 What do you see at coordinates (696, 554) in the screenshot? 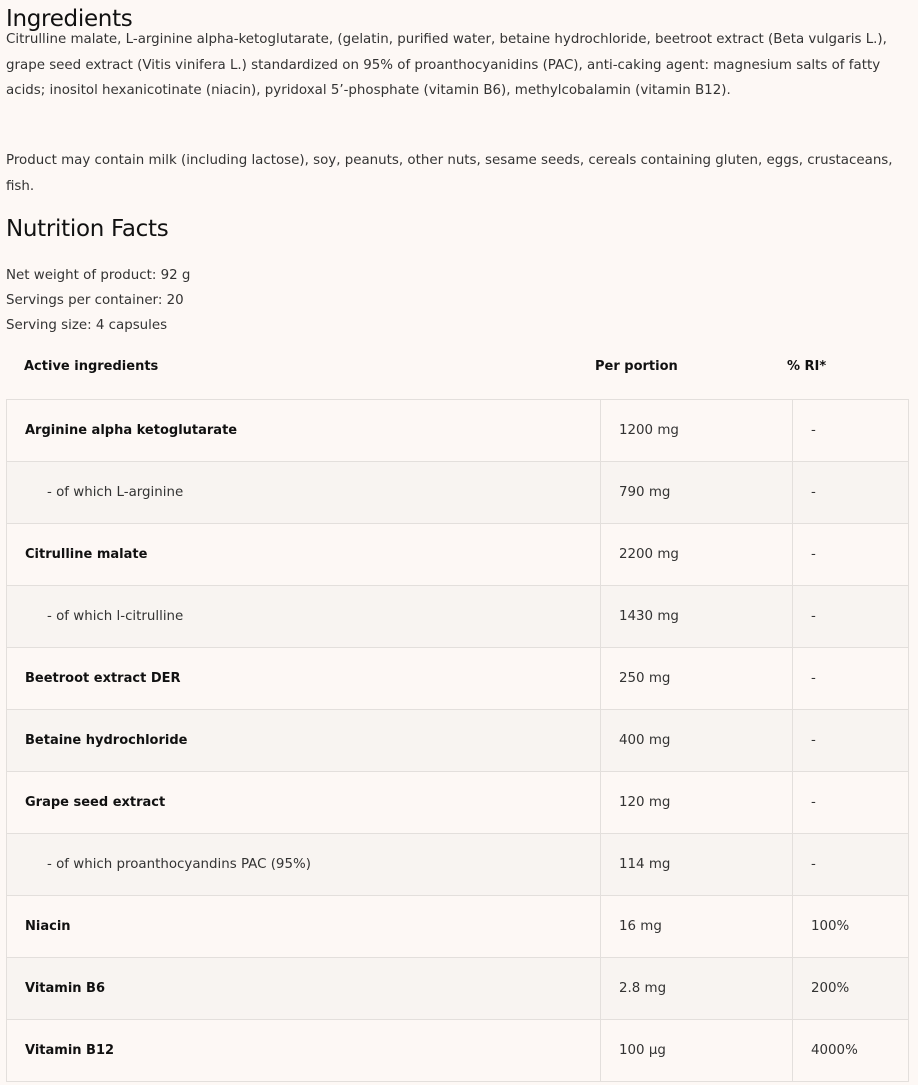
I see `per-portion-value: 2200 mg` at bounding box center [696, 554].